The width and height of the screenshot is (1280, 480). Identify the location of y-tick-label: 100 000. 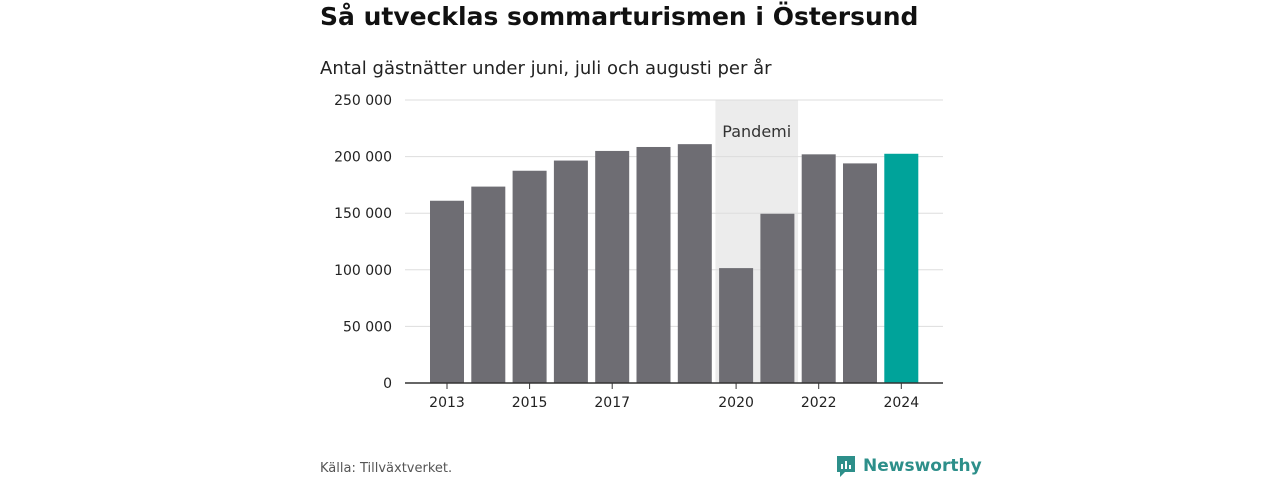
(363, 271).